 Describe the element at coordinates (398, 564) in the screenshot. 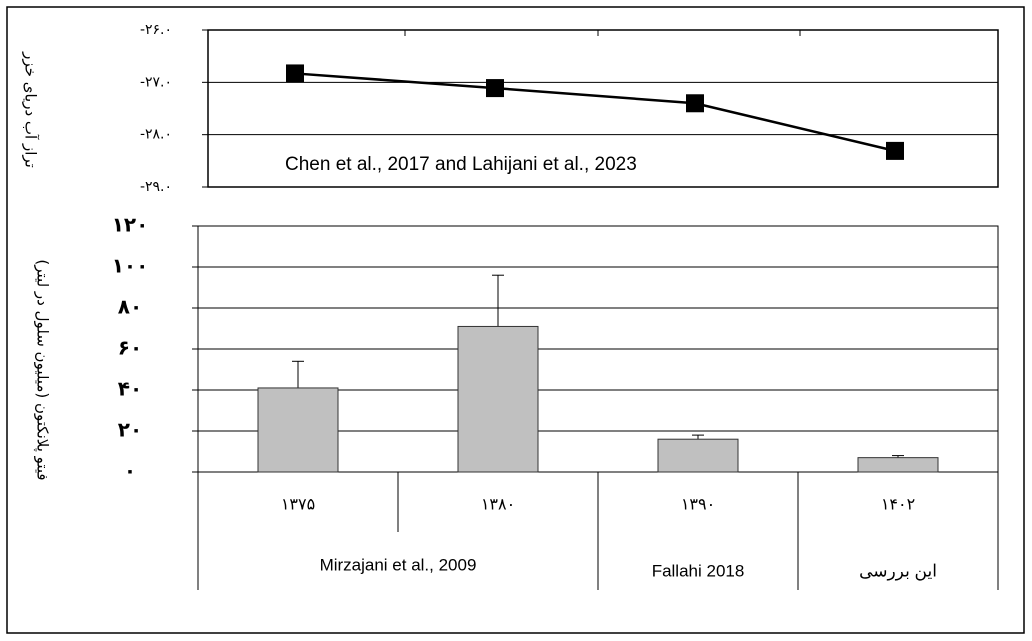

I see `group-label: Mirzajani et al., 2009` at that location.